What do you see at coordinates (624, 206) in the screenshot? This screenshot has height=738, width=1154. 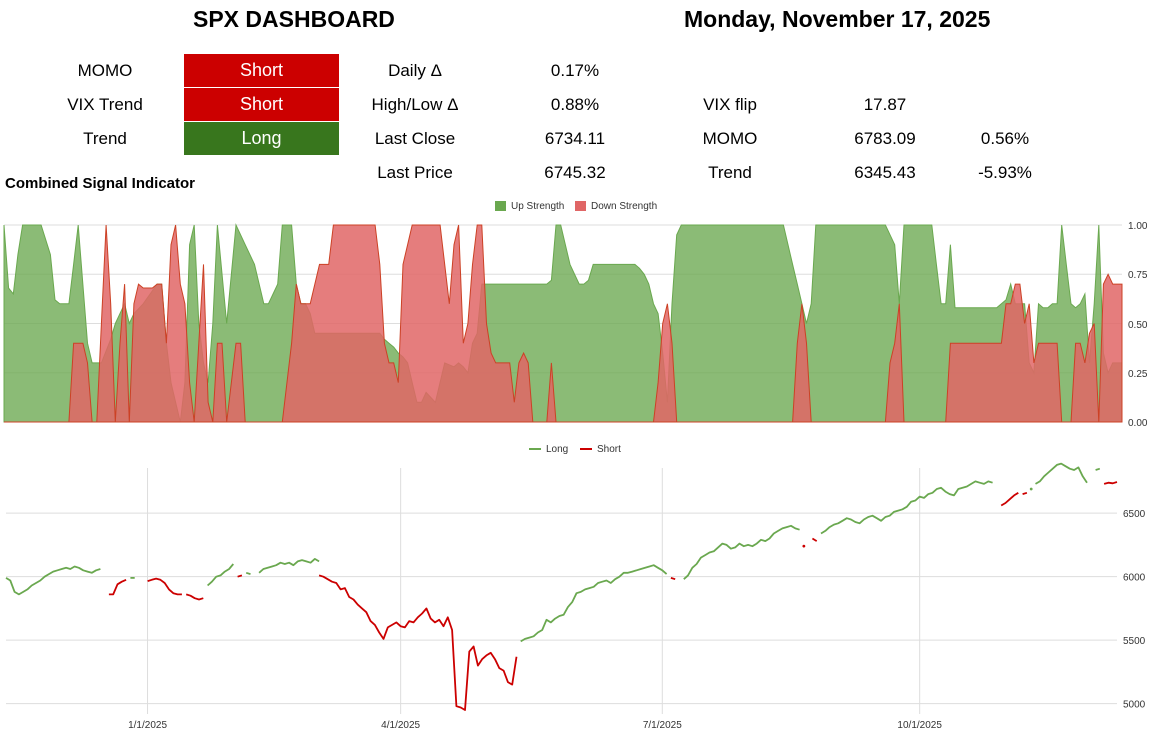 I see `legend-label-down: Down Strength` at bounding box center [624, 206].